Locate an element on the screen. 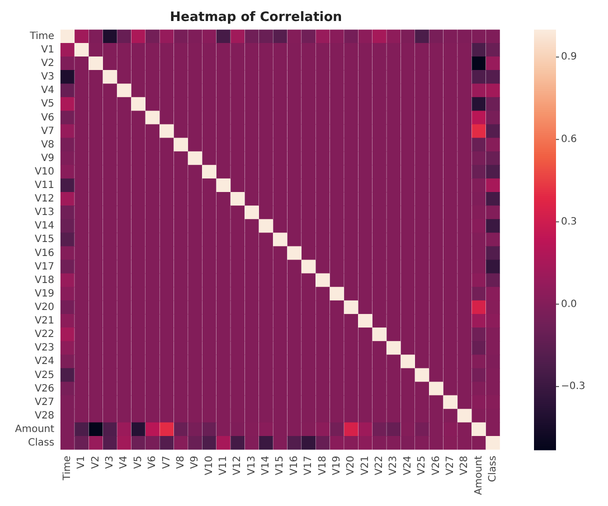  y-tick-label: V16 is located at coordinates (44, 253).